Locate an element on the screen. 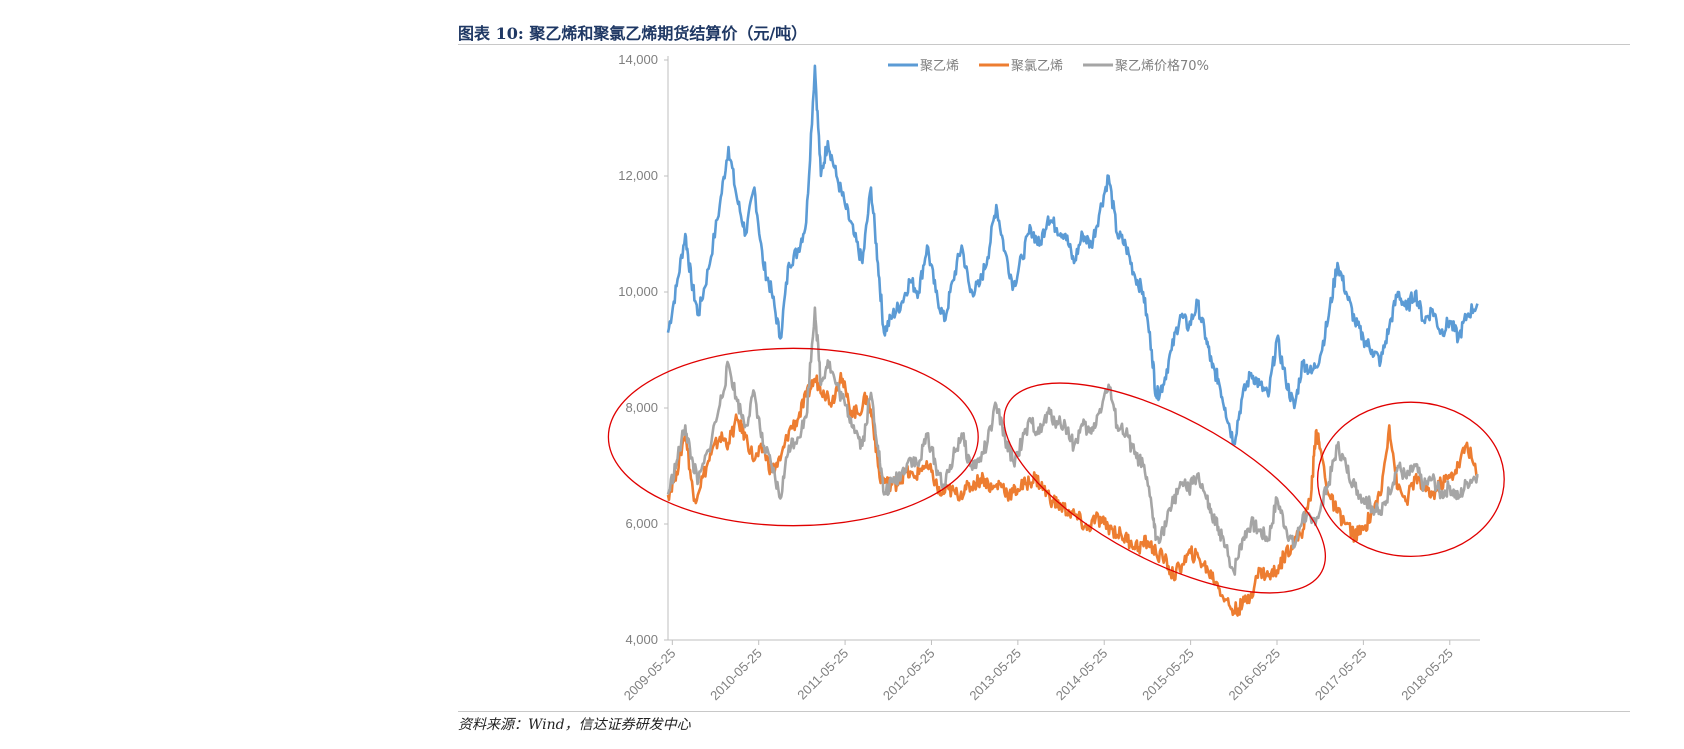 This screenshot has height=749, width=1684. legend-item-pe: 聚乙烯 is located at coordinates (923, 66).